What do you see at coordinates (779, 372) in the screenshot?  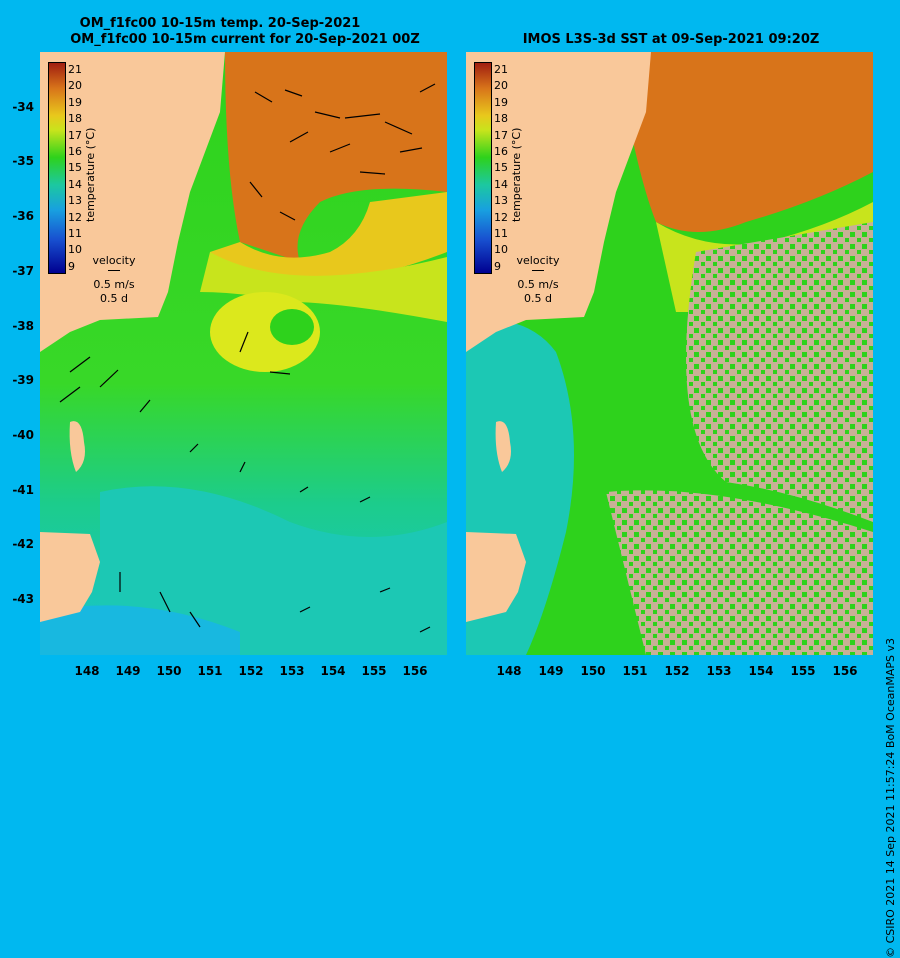 I see `cloud-mask` at bounding box center [779, 372].